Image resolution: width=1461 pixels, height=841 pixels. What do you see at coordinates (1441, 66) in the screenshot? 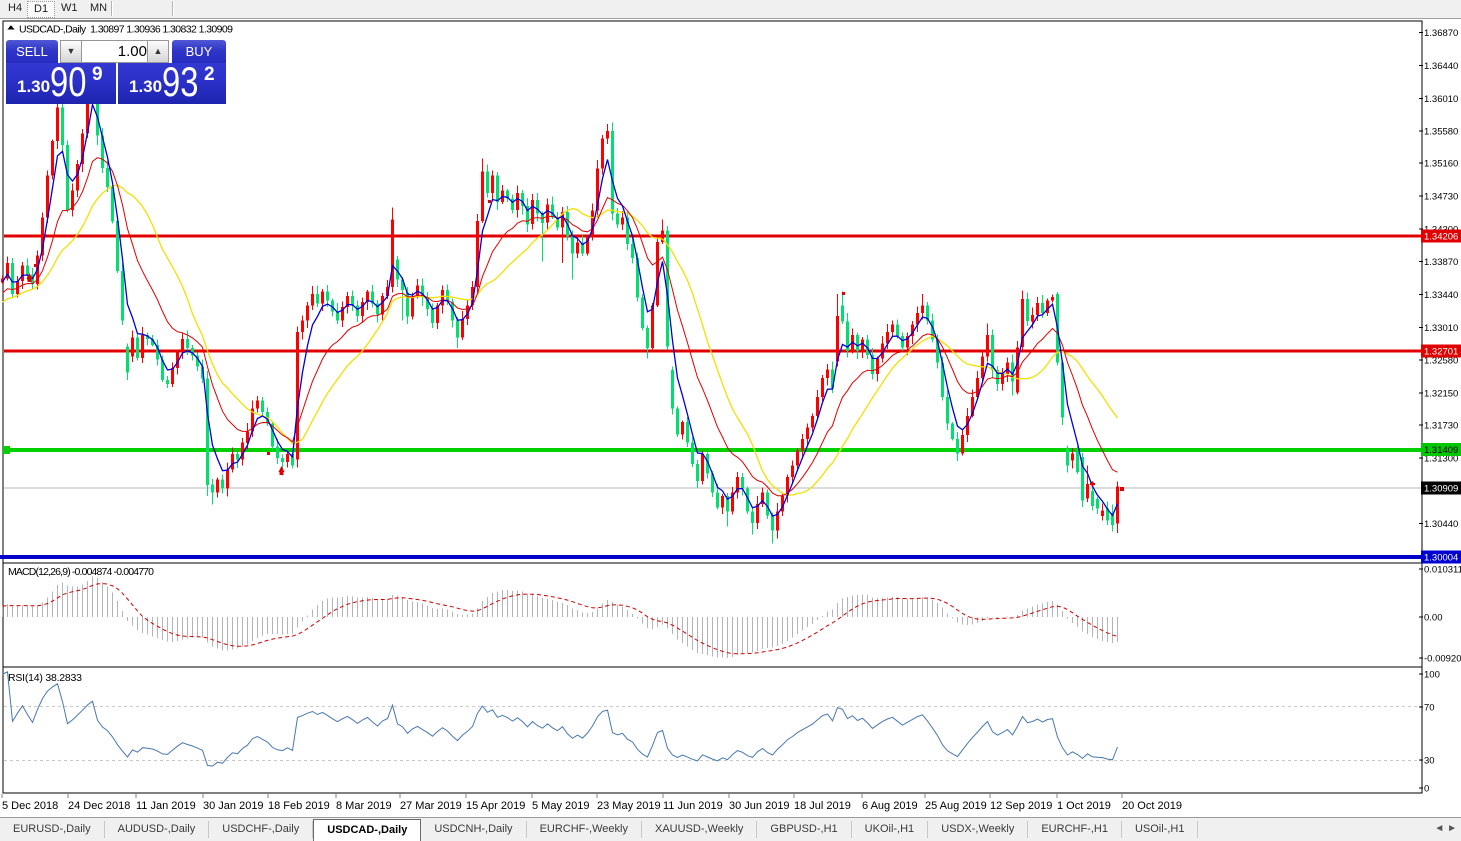
I see `svg-text: 1.36440` at bounding box center [1441, 66].